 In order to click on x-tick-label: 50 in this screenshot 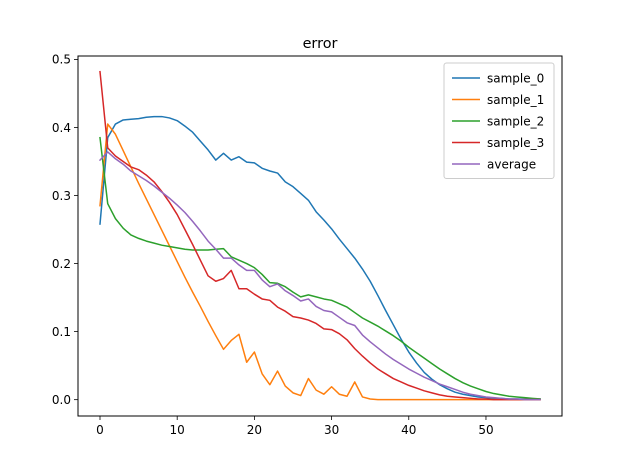, I will do `click(485, 430)`.